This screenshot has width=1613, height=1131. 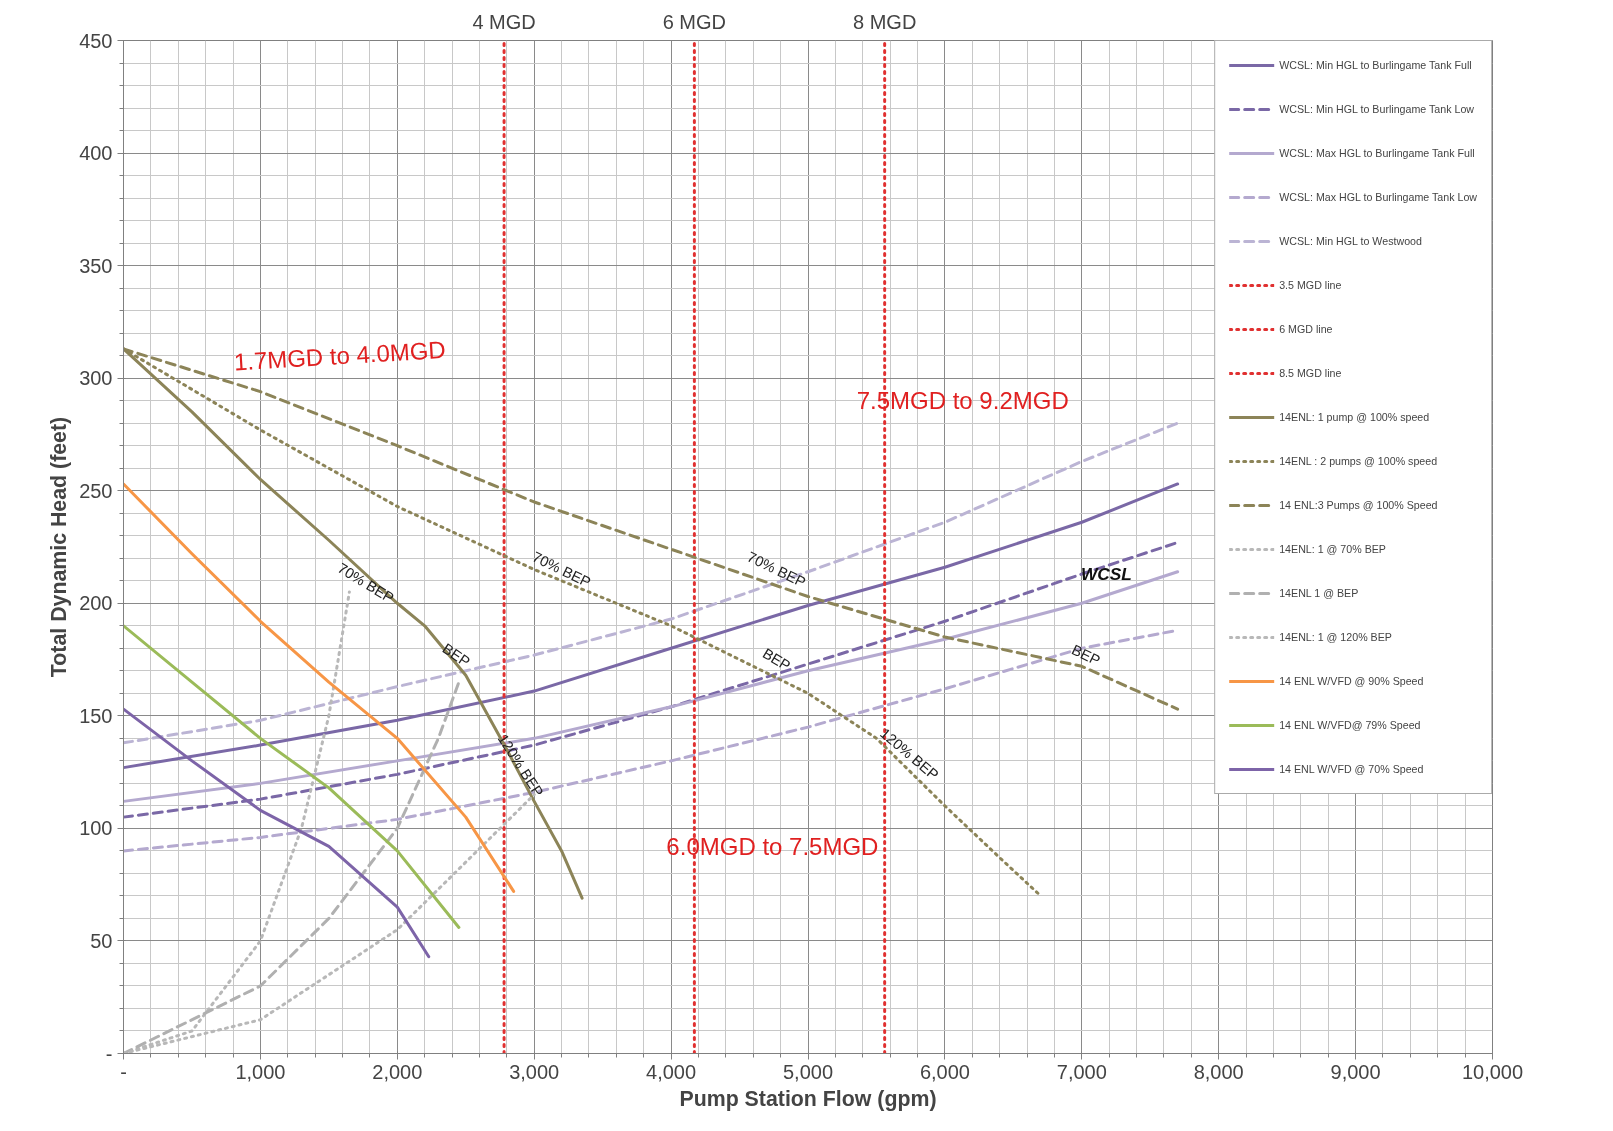 What do you see at coordinates (1350, 725) in the screenshot?
I see `legend-label: 14 ENL W/VFD@ 79% Speed` at bounding box center [1350, 725].